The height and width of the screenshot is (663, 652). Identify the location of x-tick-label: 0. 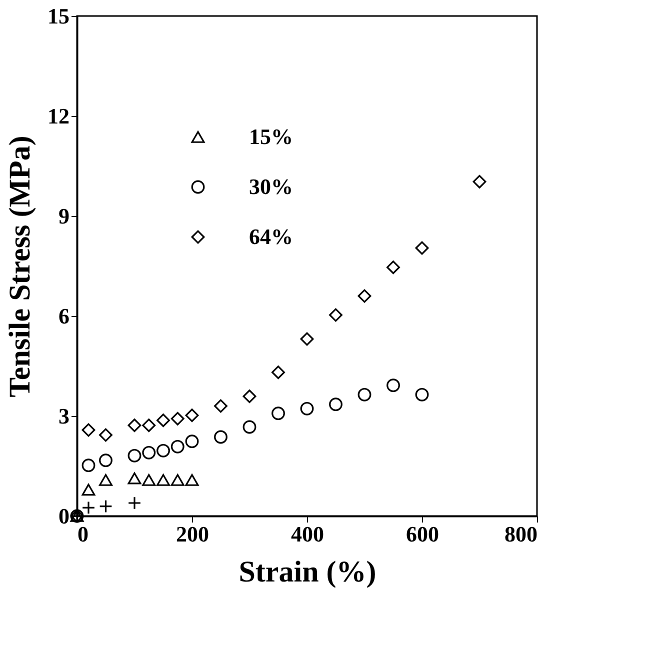
(83, 534).